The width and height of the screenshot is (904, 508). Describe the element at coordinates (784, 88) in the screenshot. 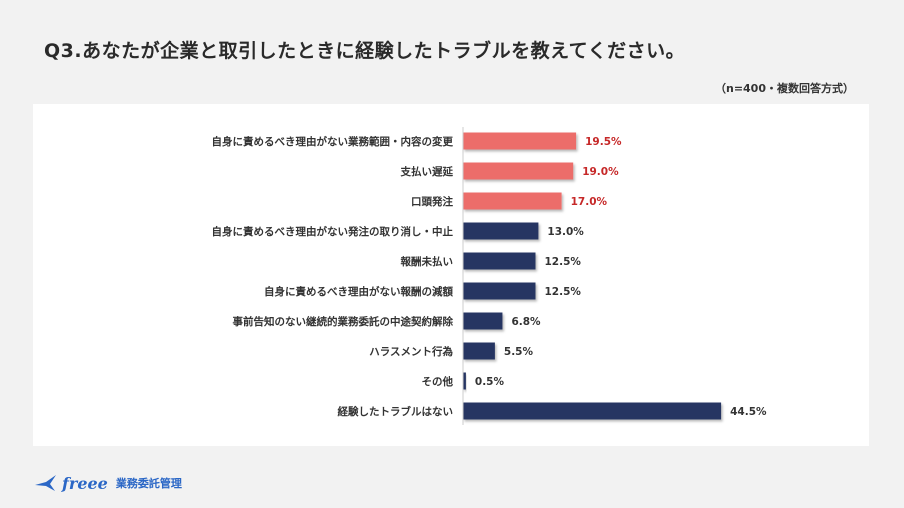

I see `sample-note: （n=400・複数回答方式）` at that location.